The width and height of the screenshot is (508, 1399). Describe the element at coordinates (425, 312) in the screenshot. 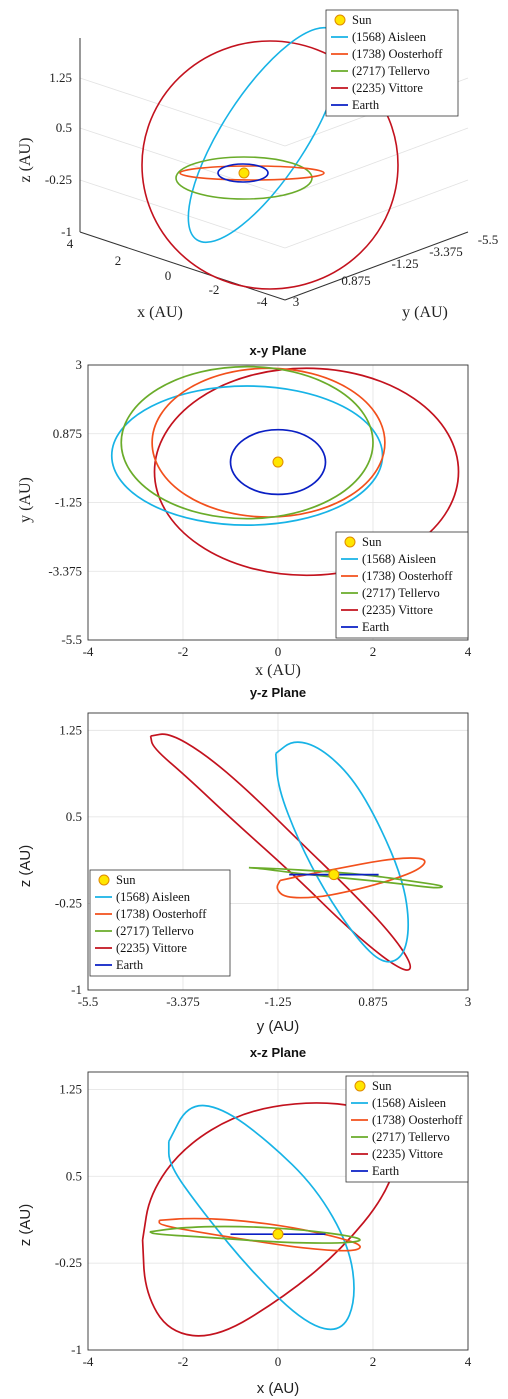

I see `y-axis-label-3d: y (AU)` at that location.